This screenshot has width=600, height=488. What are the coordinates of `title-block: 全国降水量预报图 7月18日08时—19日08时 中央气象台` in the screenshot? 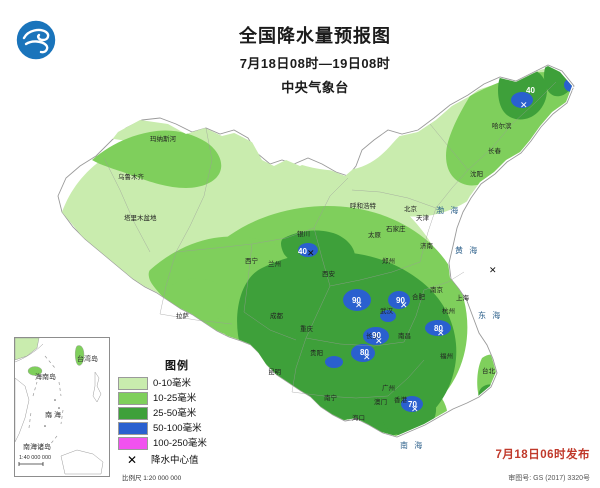 It's located at (315, 60).